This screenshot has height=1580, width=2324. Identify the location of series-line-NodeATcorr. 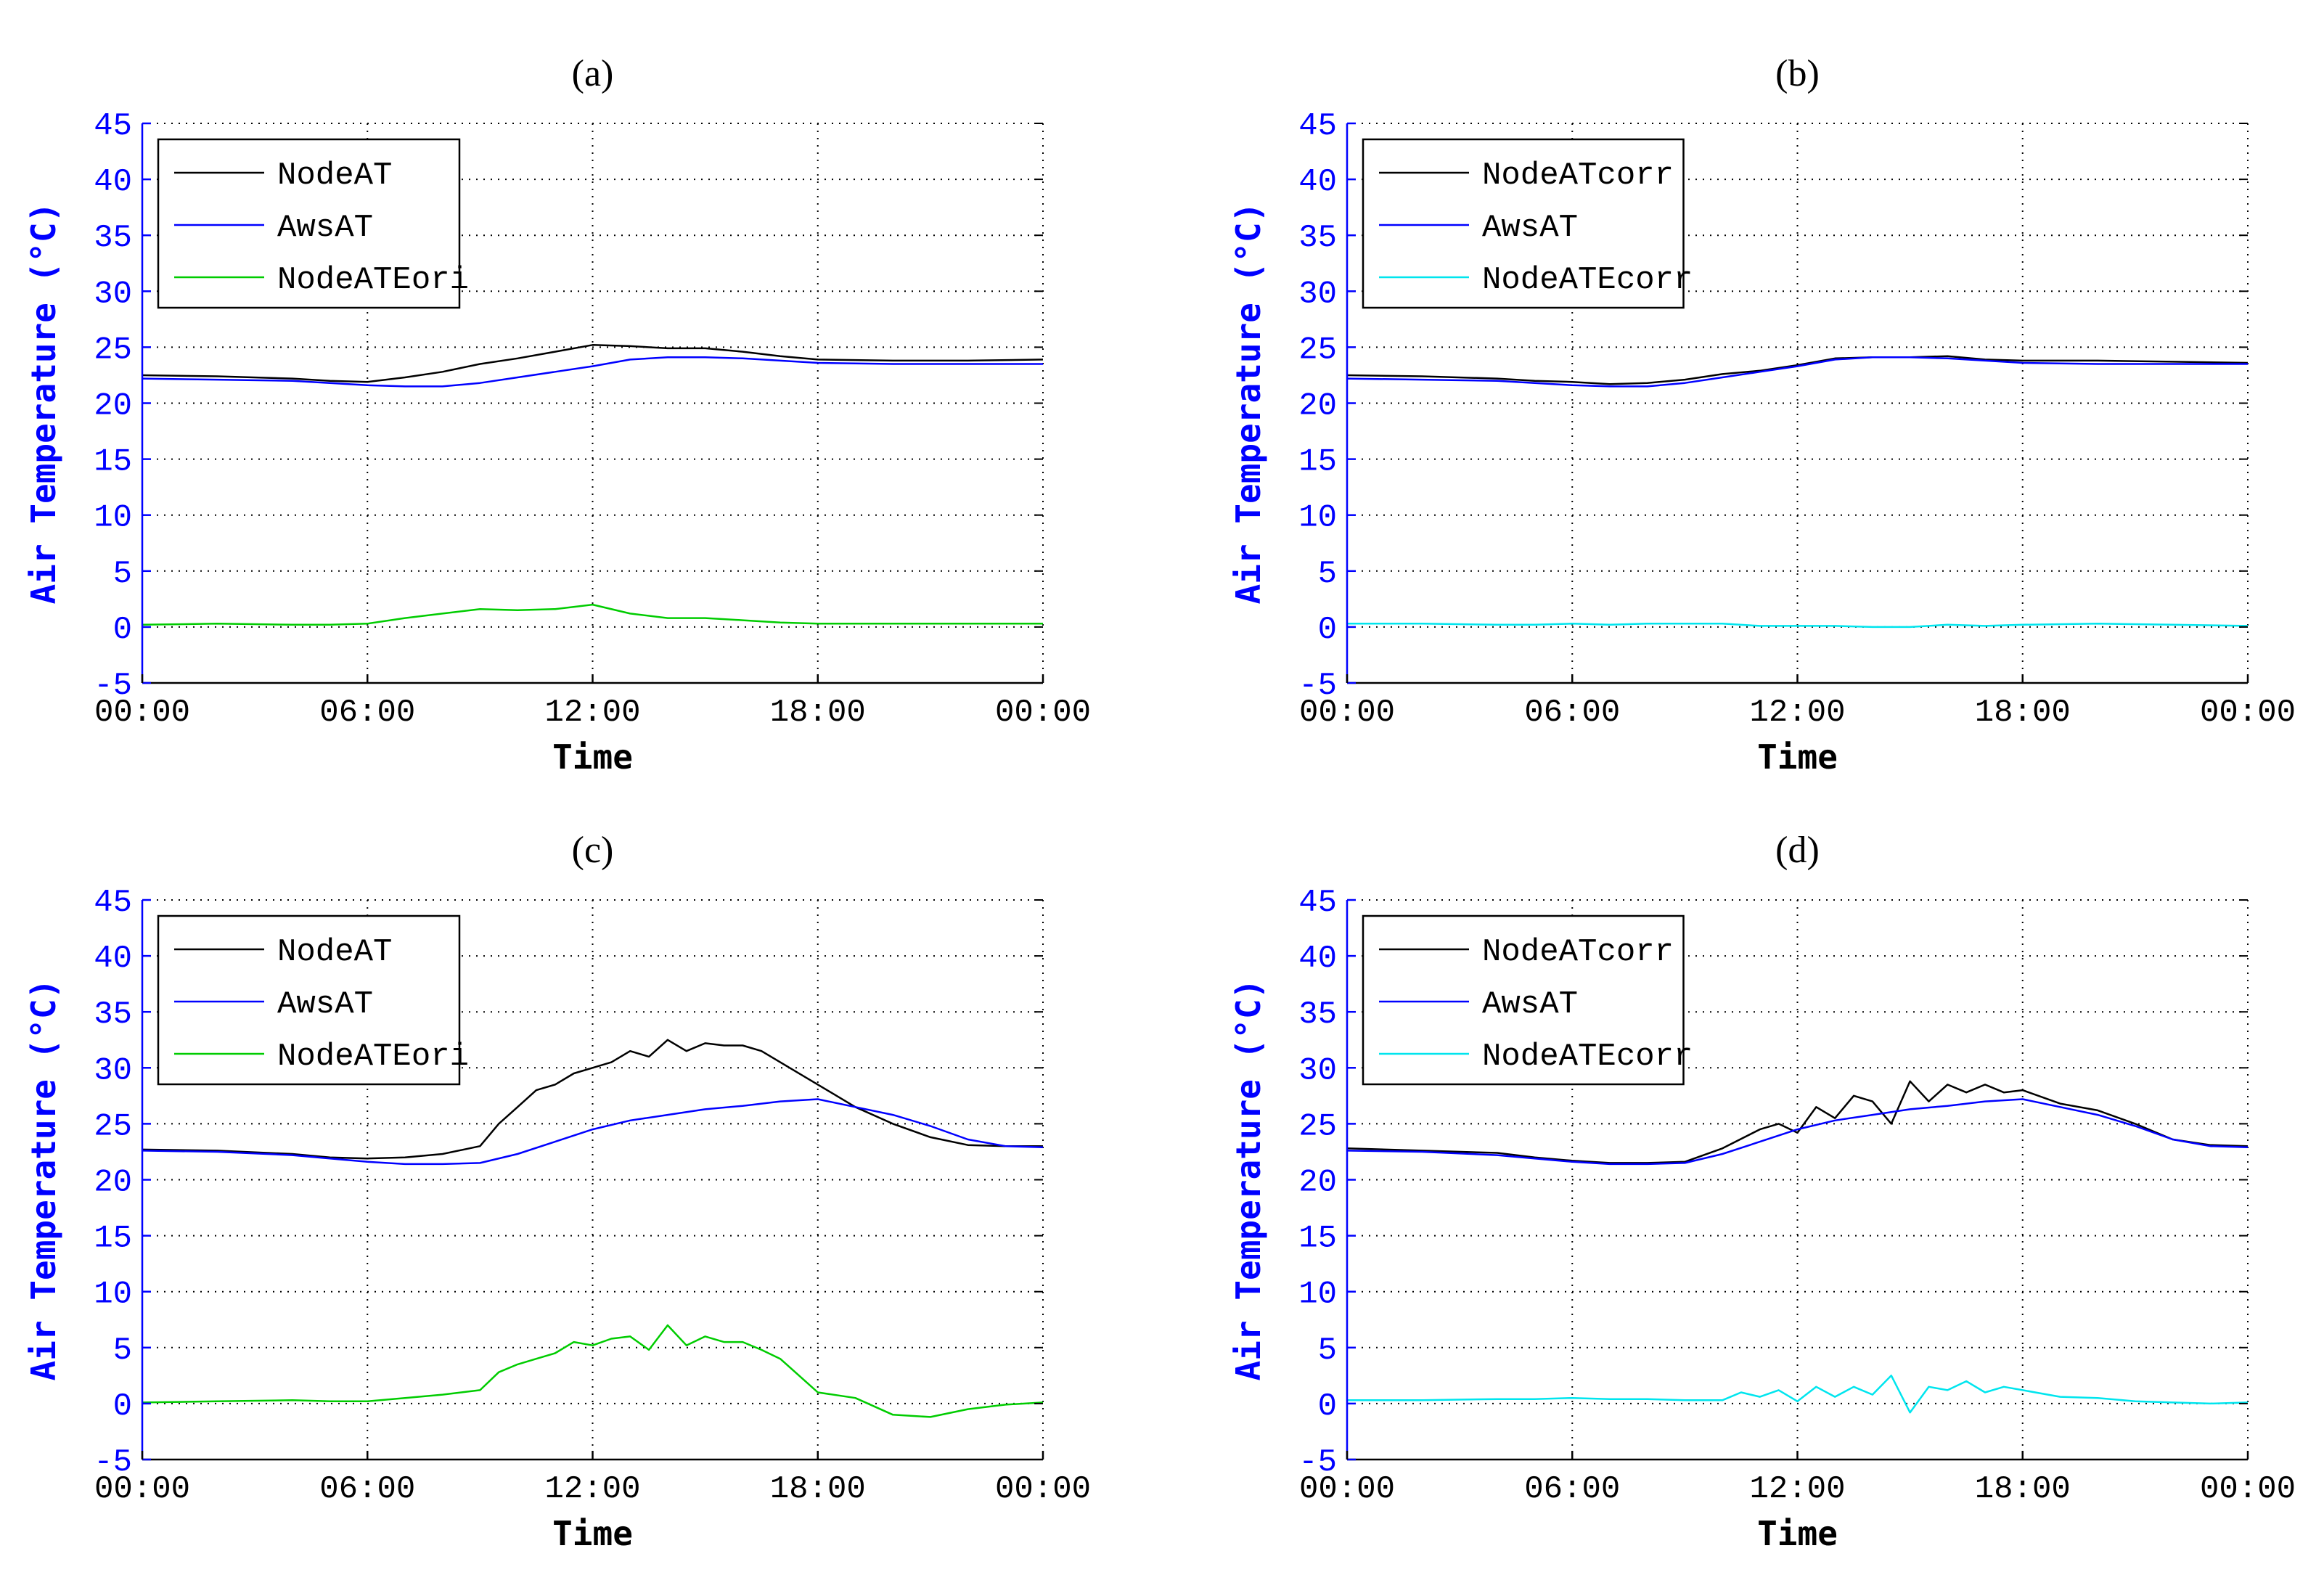
(1797, 370).